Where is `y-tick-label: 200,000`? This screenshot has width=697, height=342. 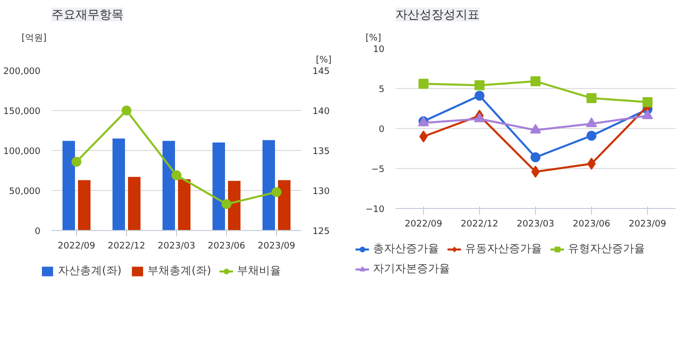 y-tick-label: 200,000 is located at coordinates (22, 72).